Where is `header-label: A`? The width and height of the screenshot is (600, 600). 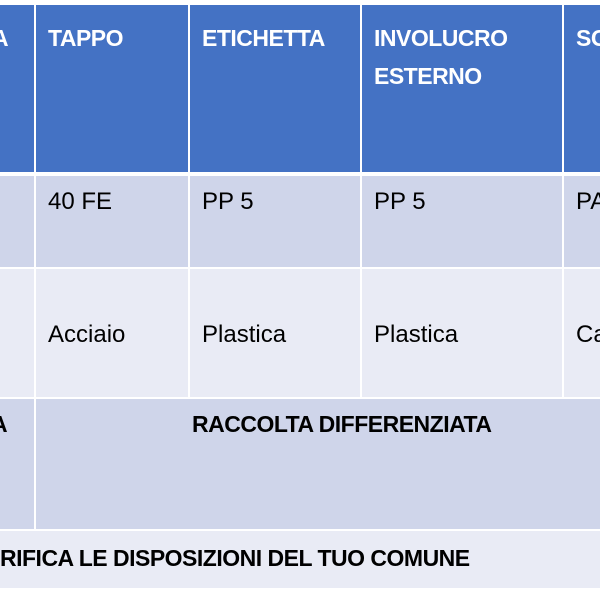
header-label: A is located at coordinates (4, 38).